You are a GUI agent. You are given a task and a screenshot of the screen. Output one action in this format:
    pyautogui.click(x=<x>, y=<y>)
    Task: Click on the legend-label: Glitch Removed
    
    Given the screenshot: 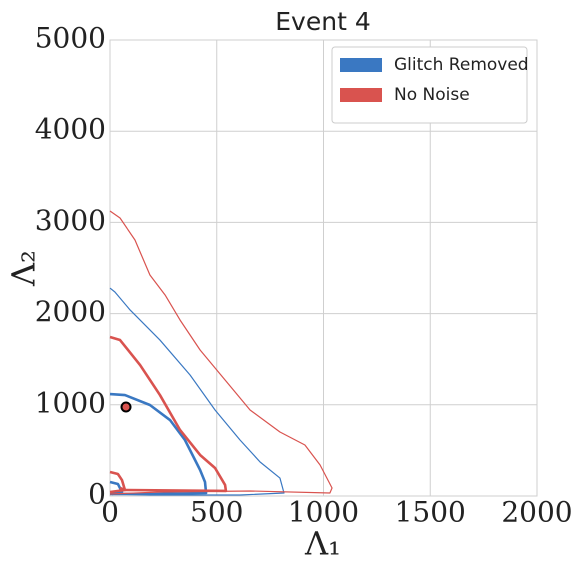 What is the action you would take?
    pyautogui.click(x=461, y=65)
    